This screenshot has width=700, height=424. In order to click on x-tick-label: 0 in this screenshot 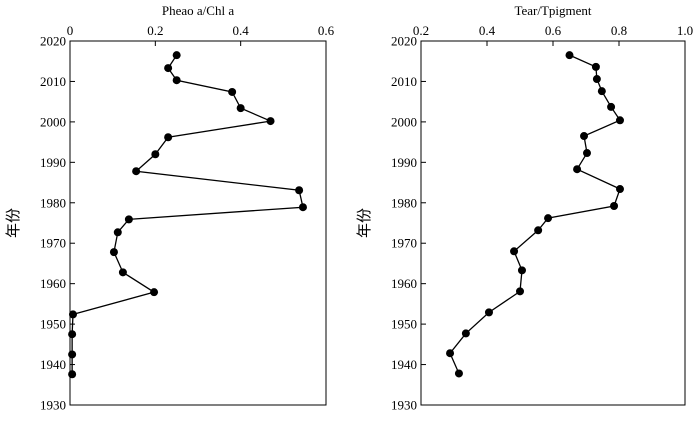, I will do `click(70, 30)`.